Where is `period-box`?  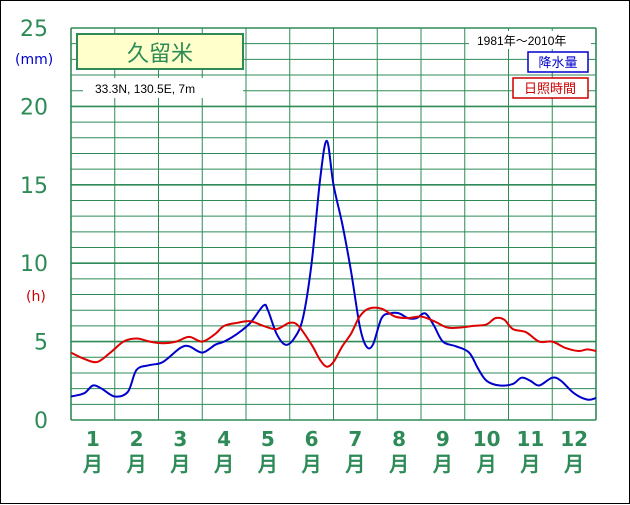 period-box is located at coordinates (530, 40).